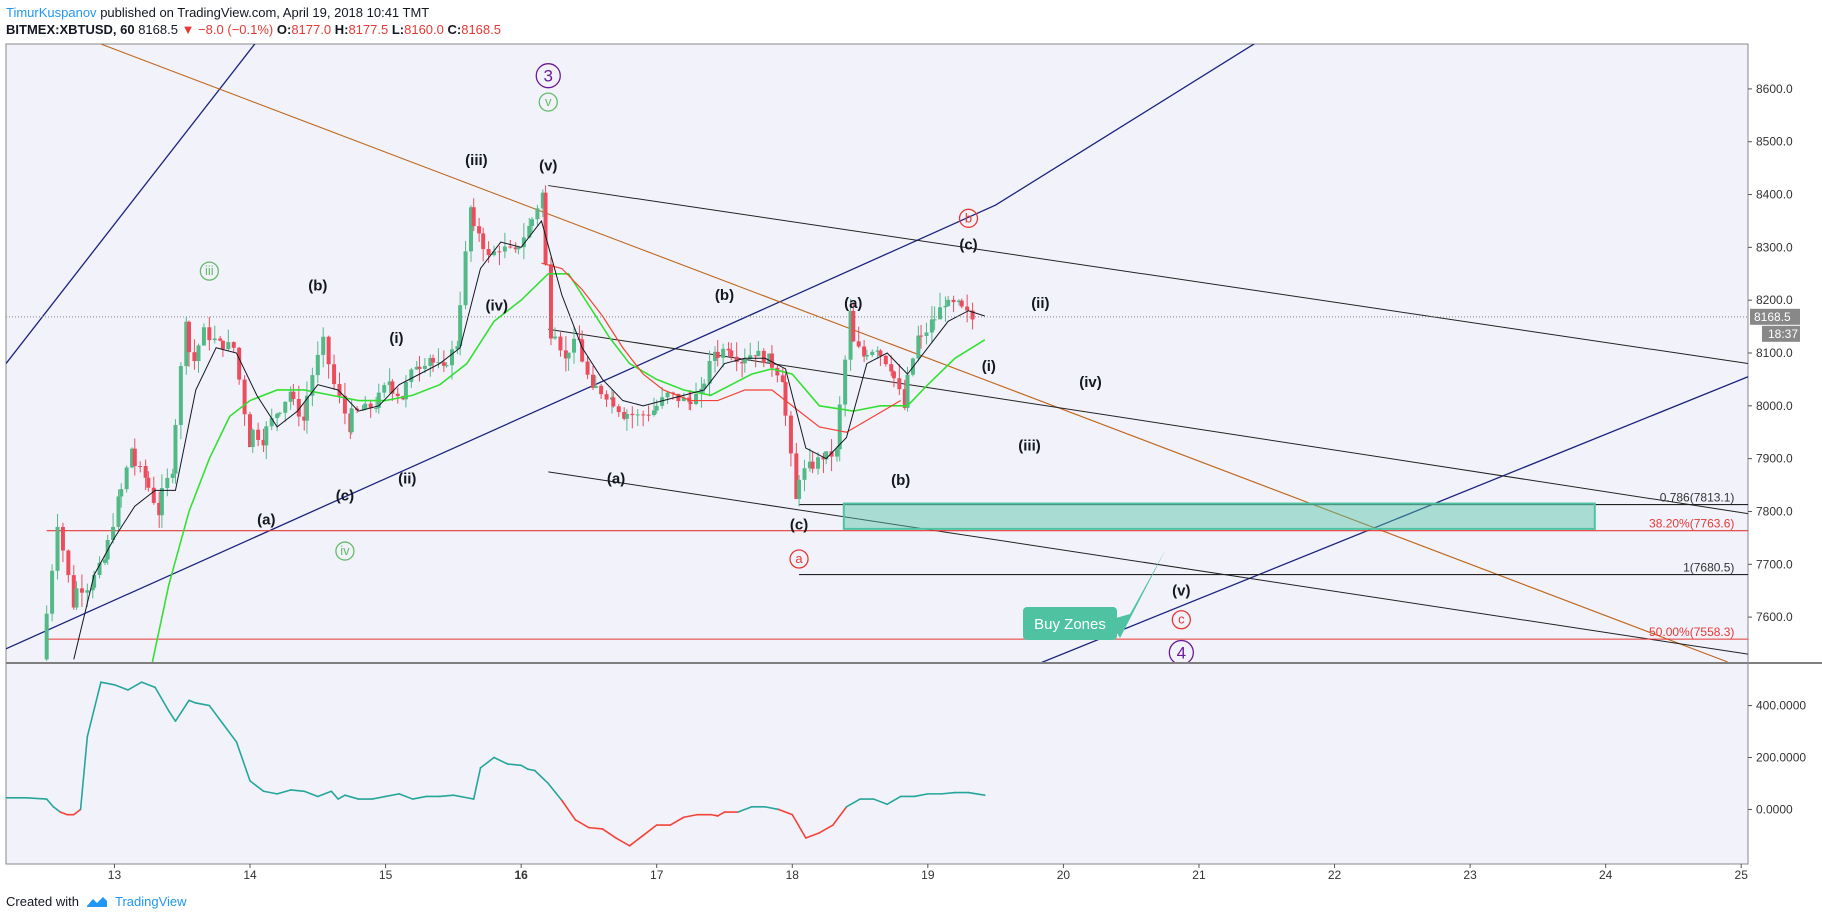 The height and width of the screenshot is (922, 1822). Describe the element at coordinates (150, 901) in the screenshot. I see `tradingview-link: TradingView` at that location.